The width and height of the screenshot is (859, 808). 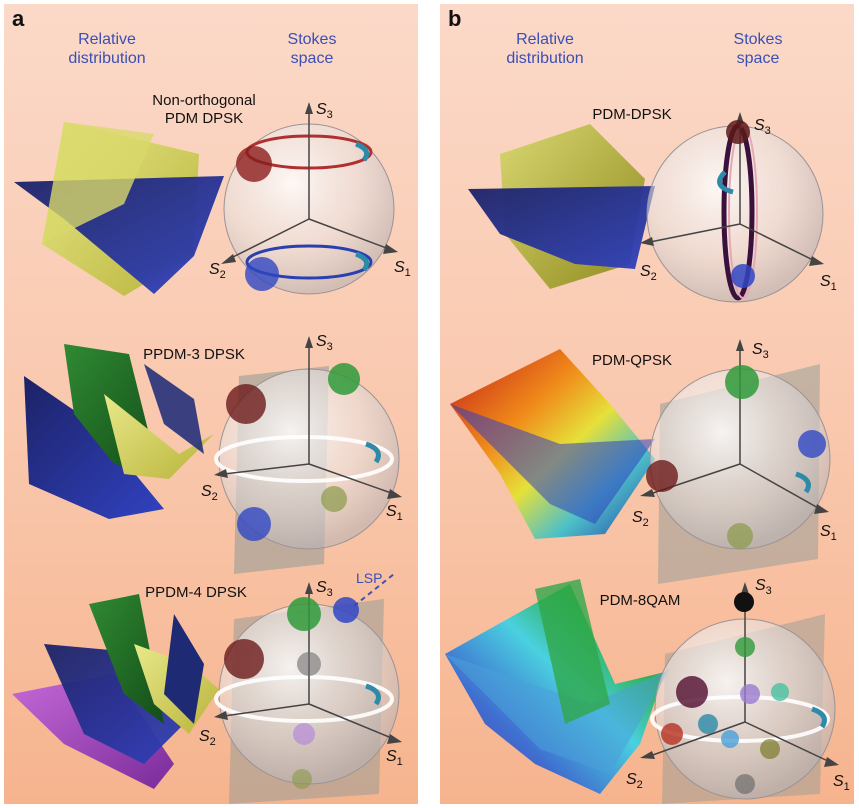 What do you see at coordinates (18, 18) in the screenshot?
I see `panel-letter-a: a` at bounding box center [18, 18].